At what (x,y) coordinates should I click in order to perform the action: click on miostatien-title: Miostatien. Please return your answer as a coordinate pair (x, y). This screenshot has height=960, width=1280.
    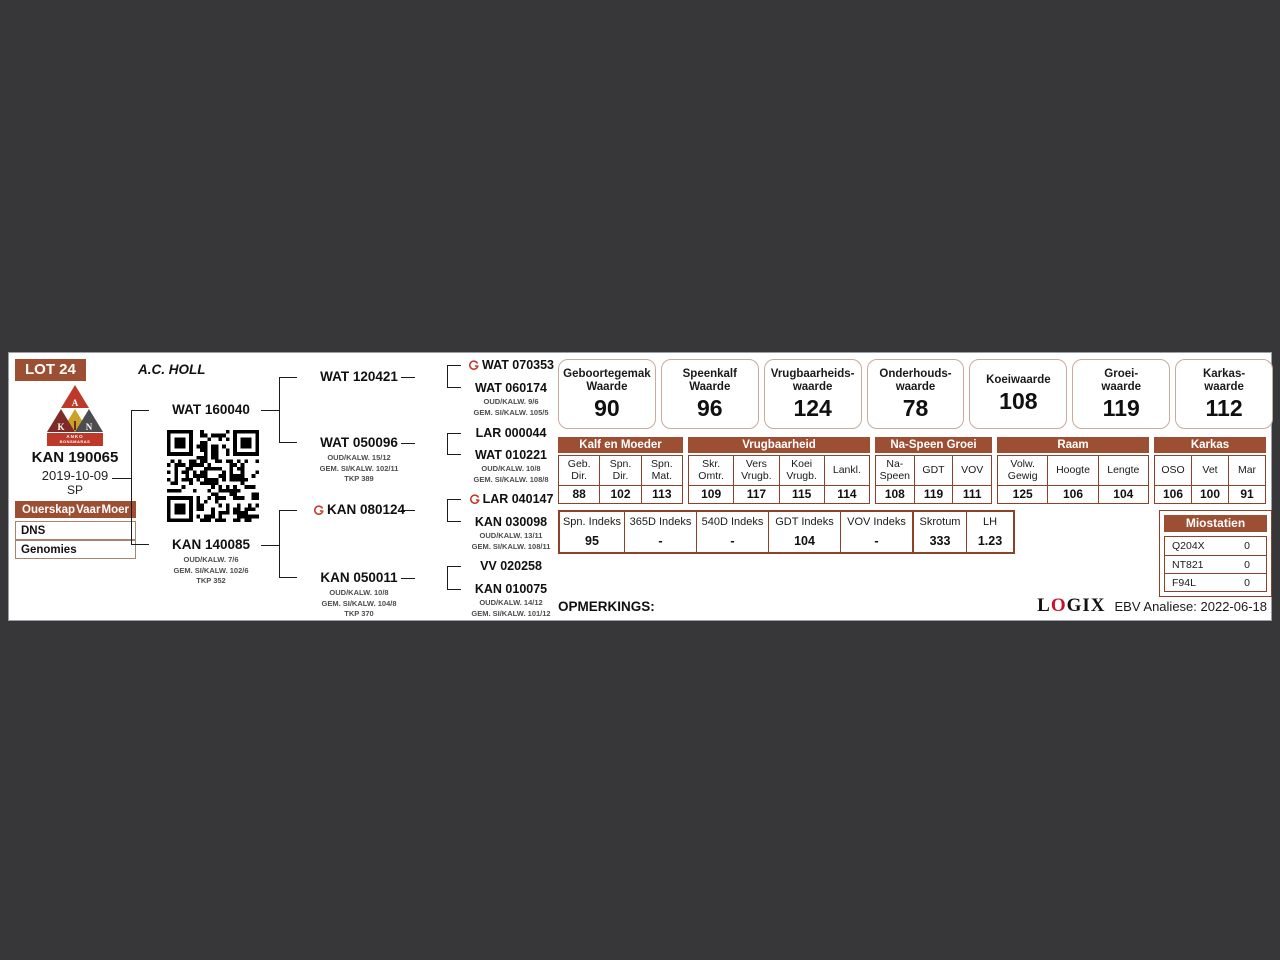
    Looking at the image, I should click on (1215, 523).